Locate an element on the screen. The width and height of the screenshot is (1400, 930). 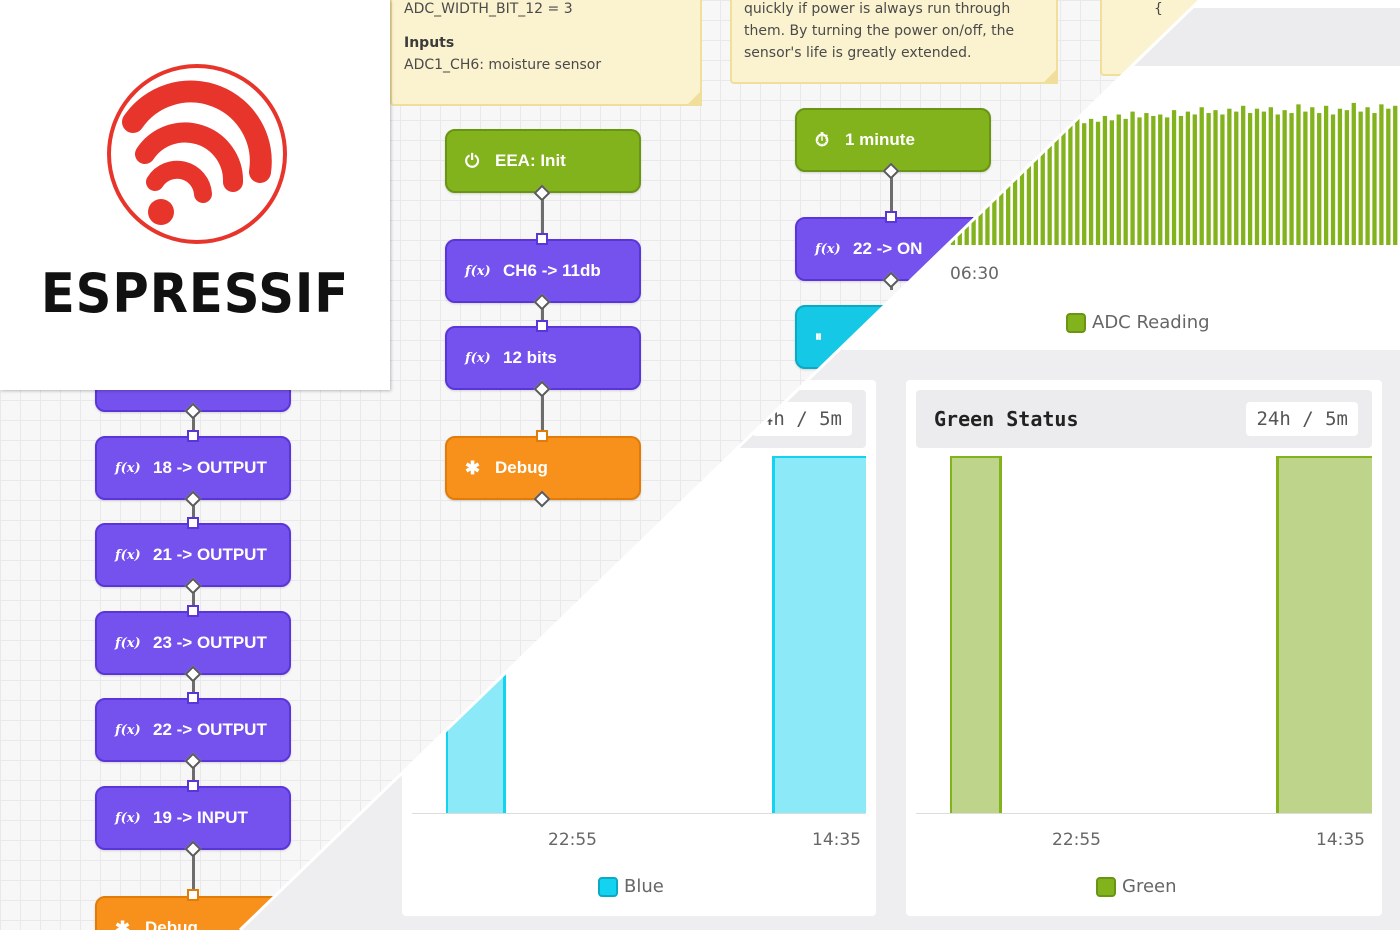
node-label: 22 -> OUTPUT is located at coordinates (210, 729).